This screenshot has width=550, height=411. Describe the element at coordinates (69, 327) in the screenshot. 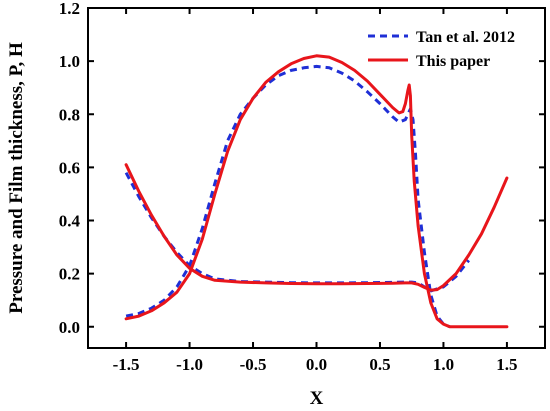

I see `y-tick-label: 0.0` at that location.